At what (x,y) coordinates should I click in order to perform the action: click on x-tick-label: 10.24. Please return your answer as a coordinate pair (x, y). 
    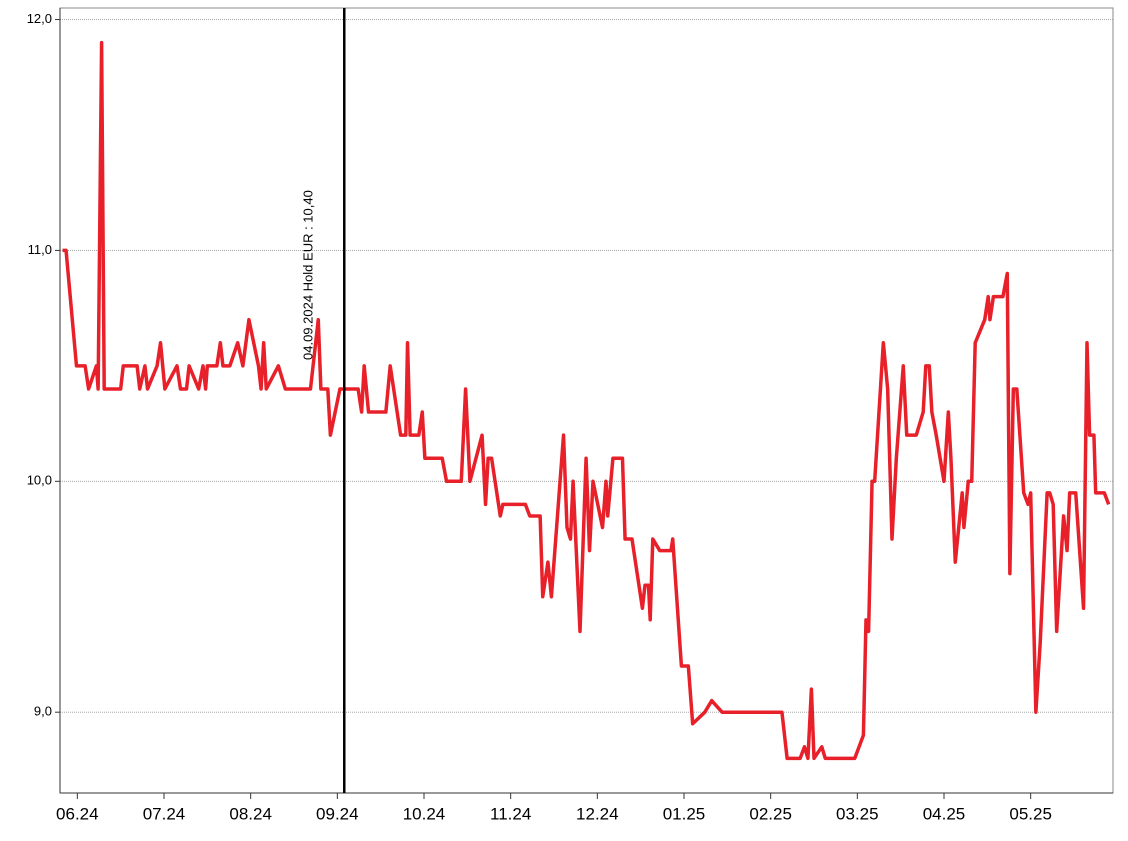
    Looking at the image, I should click on (424, 813).